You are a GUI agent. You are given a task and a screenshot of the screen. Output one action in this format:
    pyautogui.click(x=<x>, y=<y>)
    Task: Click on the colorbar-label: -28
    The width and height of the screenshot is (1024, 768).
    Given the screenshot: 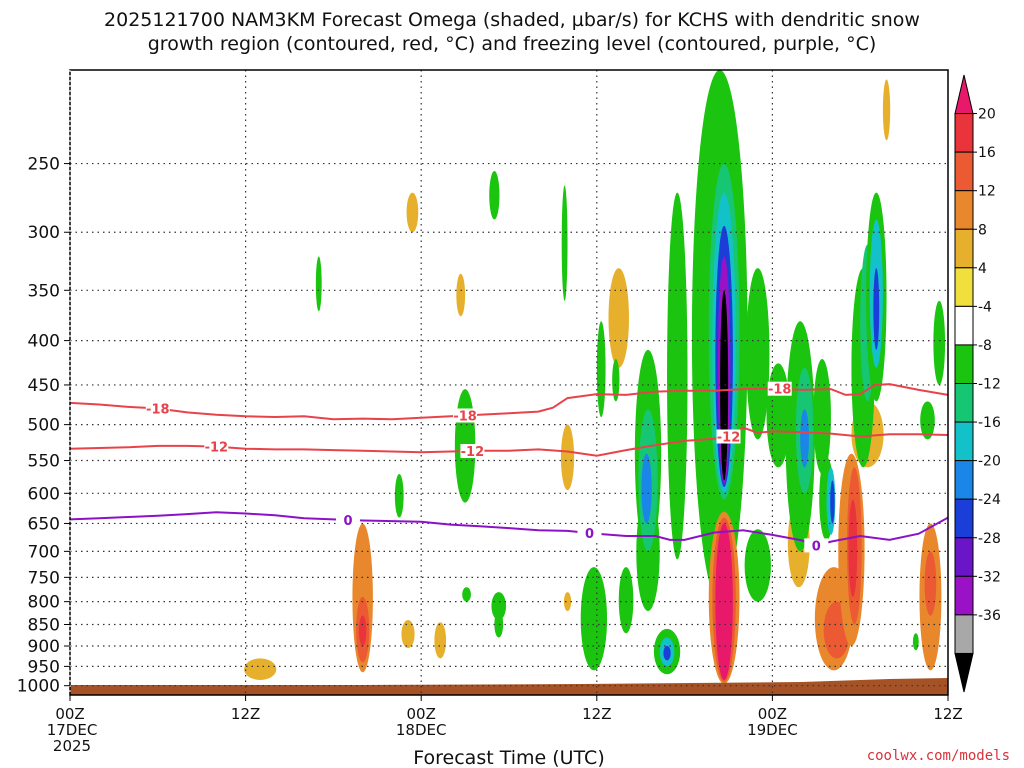 What is the action you would take?
    pyautogui.click(x=989, y=539)
    